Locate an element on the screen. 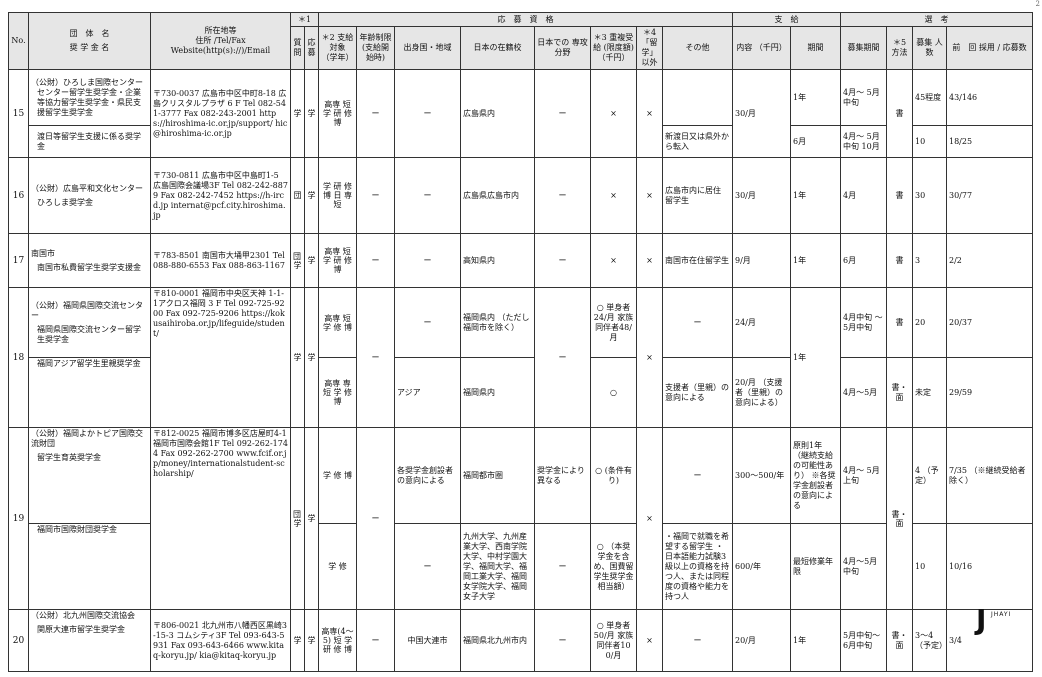 The height and width of the screenshot is (677, 1042). previous-cell: 7/35 （※継続受給者除く） is located at coordinates (990, 476).